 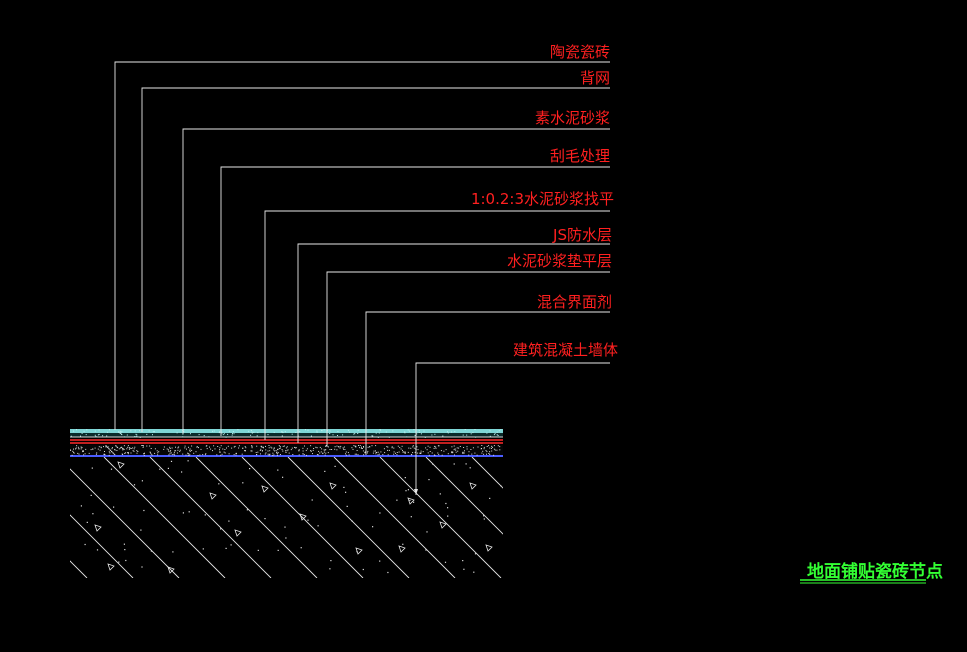 I want to click on leader-line, so click(x=487, y=383).